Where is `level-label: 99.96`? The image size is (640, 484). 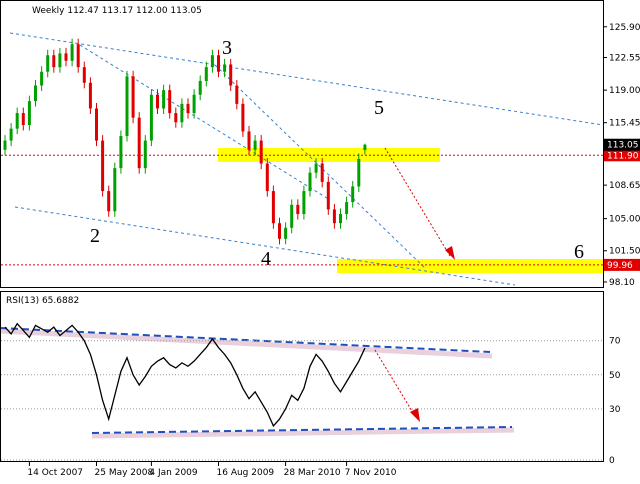 level-label: 99.96 is located at coordinates (620, 266).